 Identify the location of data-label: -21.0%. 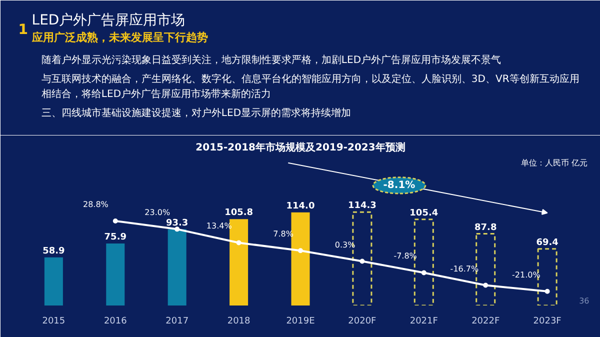
(526, 275).